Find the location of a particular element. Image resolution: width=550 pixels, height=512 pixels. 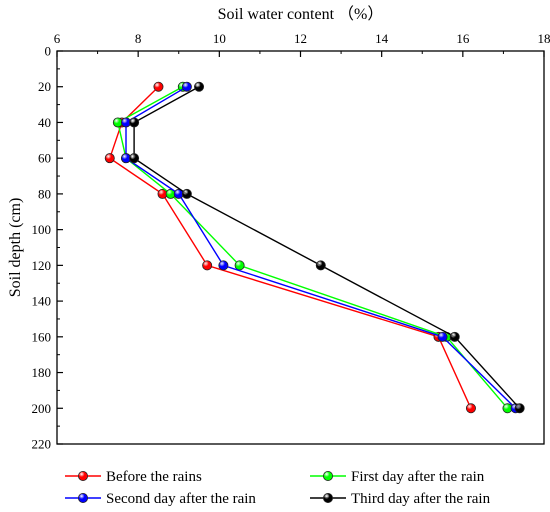

y-tick-label: 60 is located at coordinates (44, 158).